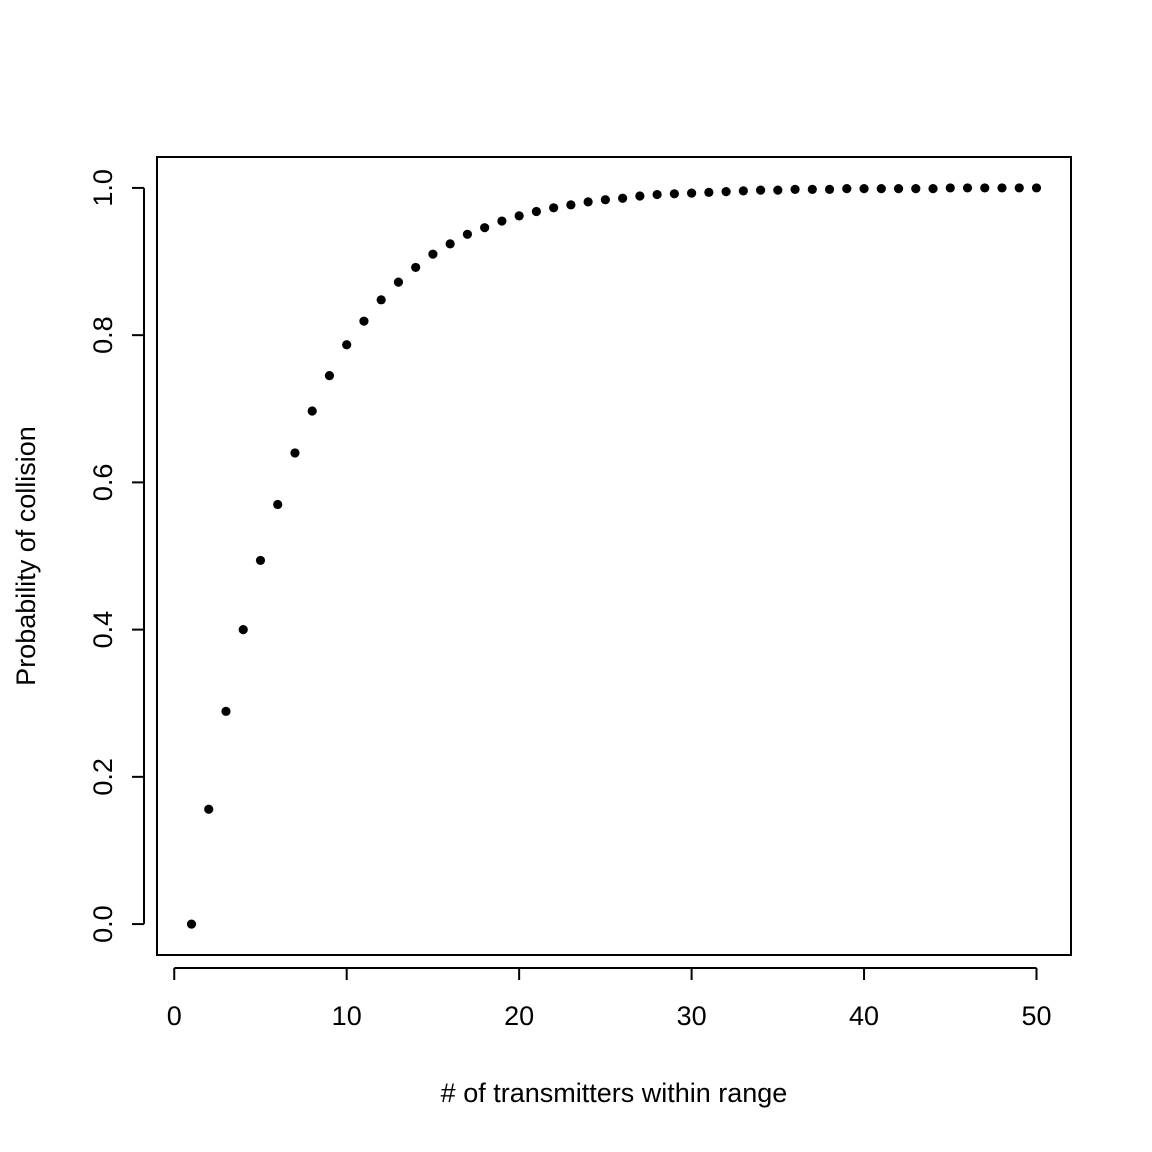 The image size is (1152, 1152). What do you see at coordinates (103, 630) in the screenshot?
I see `y-tick-label: 0.4` at bounding box center [103, 630].